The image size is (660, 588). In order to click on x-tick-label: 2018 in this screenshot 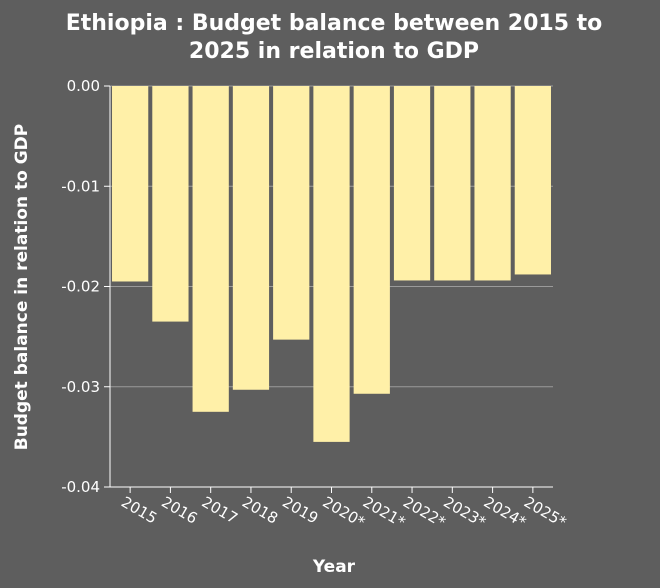, I will do `click(260, 510)`.